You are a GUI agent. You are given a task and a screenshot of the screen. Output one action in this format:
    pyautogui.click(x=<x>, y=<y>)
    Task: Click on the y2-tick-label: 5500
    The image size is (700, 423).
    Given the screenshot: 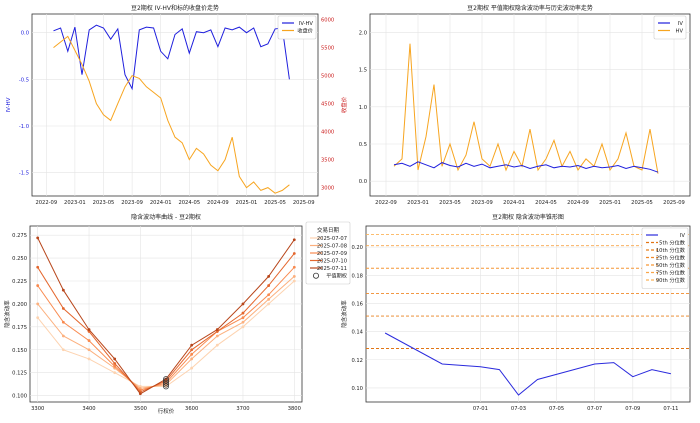 What is the action you would take?
    pyautogui.click(x=327, y=49)
    